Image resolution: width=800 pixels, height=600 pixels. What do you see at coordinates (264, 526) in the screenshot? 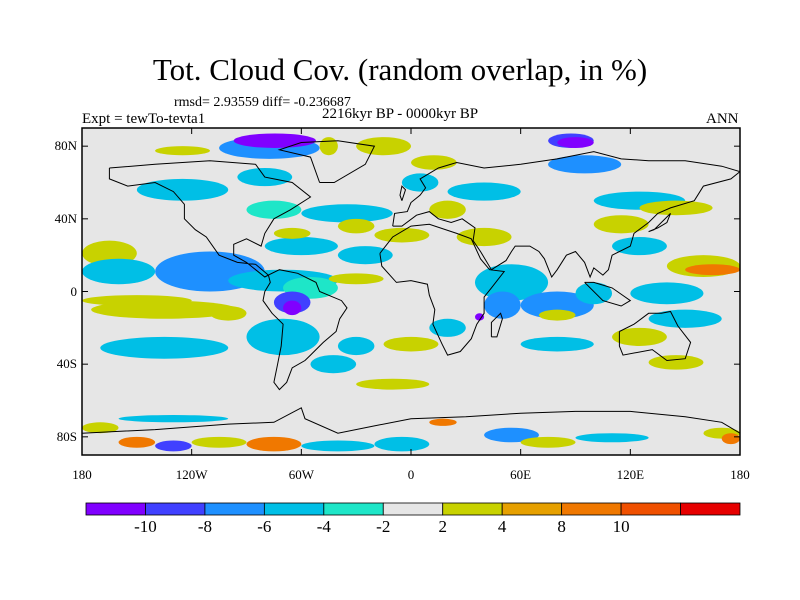
I see `colorbar-label: -6` at bounding box center [264, 526].